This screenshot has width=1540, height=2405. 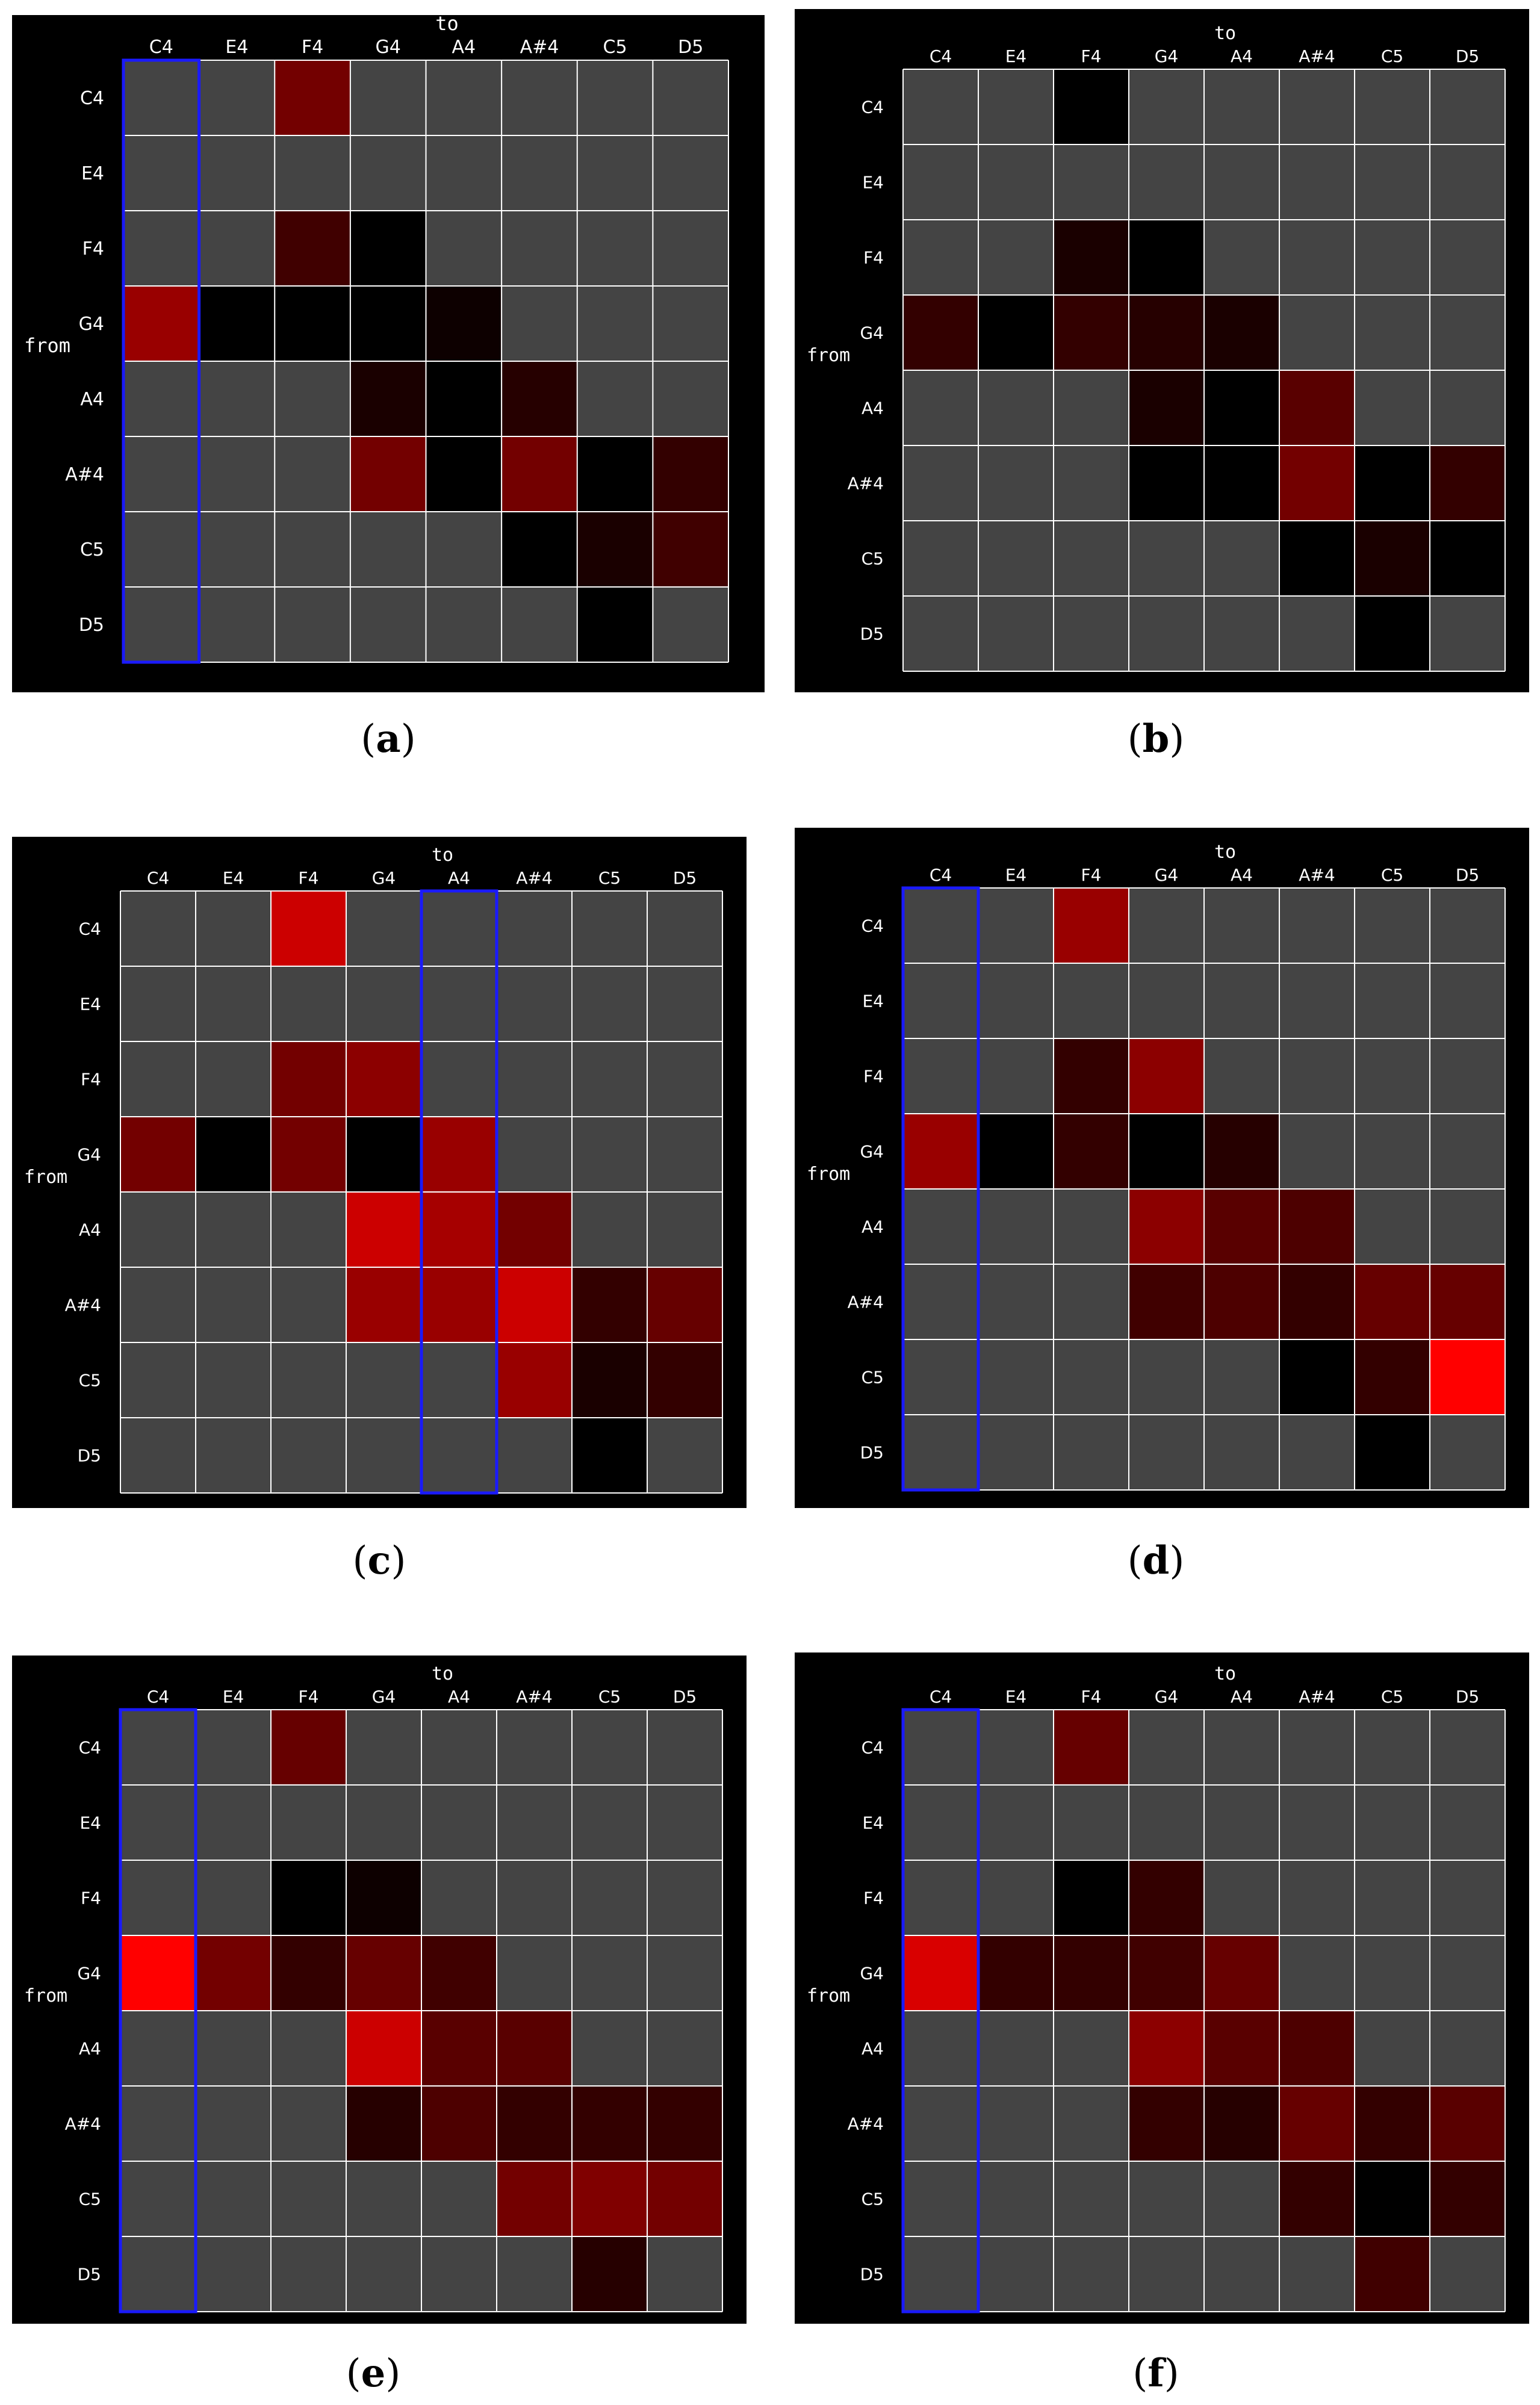 What do you see at coordinates (828, 1174) in the screenshot?
I see `y-axis-title: from` at bounding box center [828, 1174].